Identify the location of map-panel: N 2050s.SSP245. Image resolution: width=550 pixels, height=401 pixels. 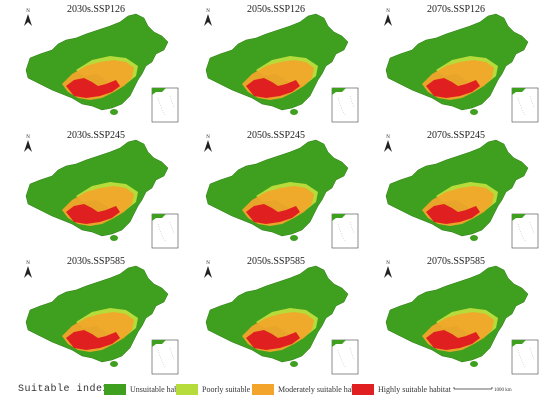
(276, 188).